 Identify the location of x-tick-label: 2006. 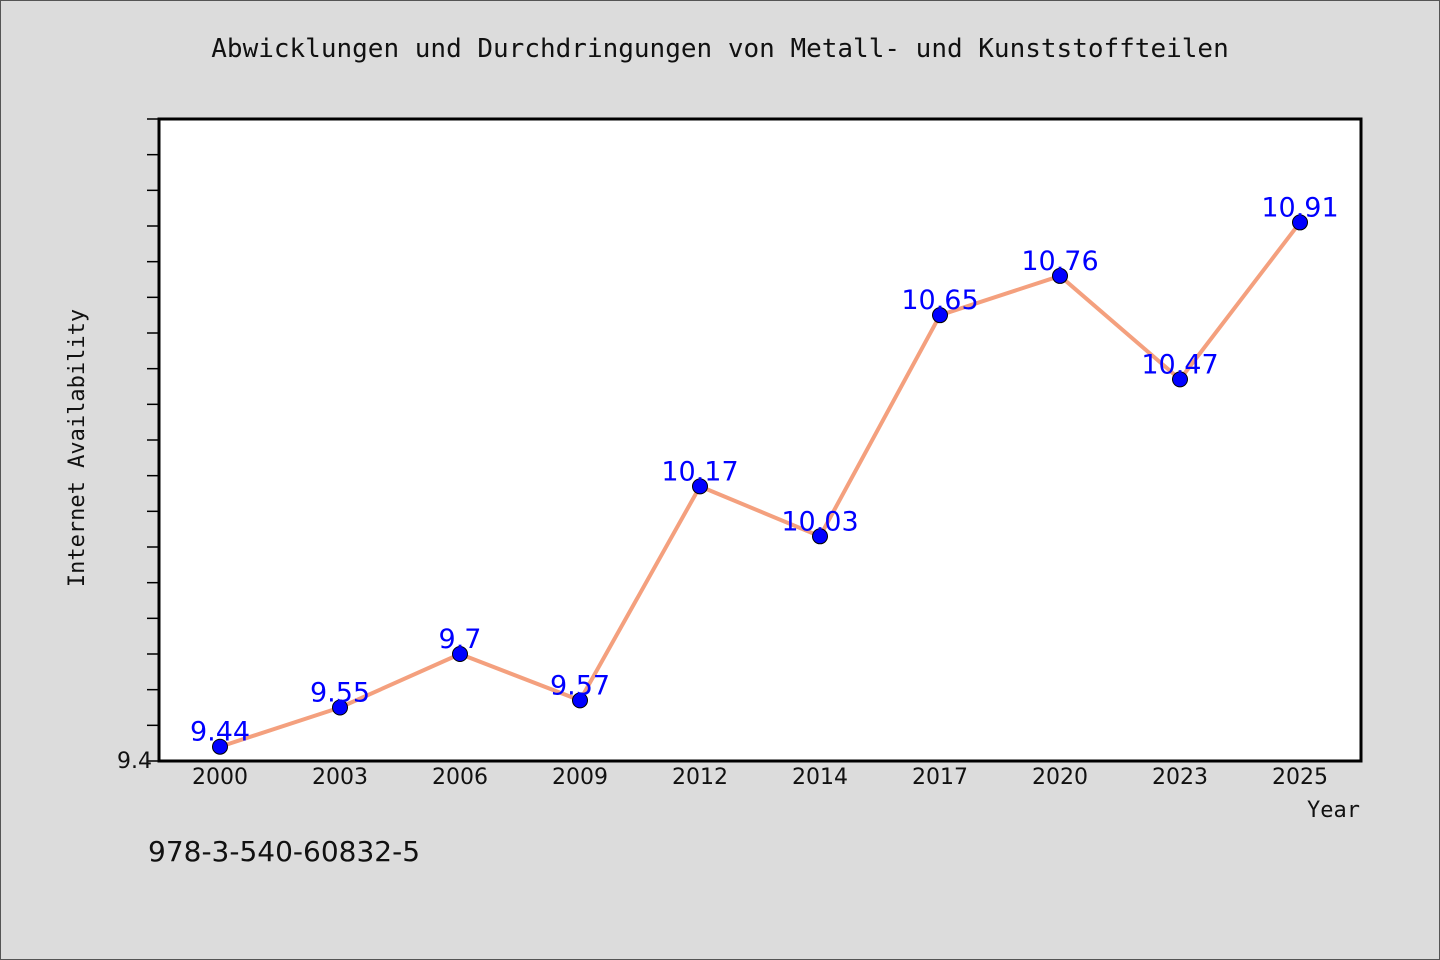
(460, 777).